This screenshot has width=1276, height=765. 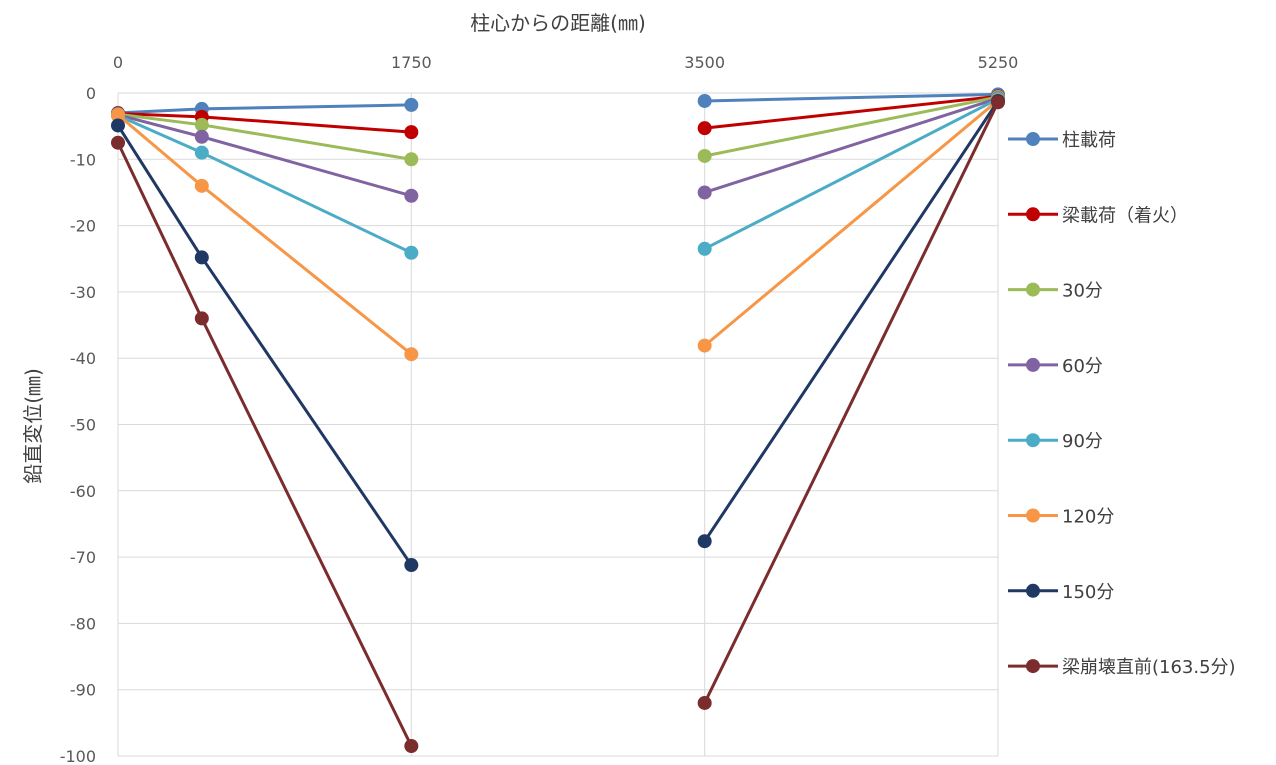 I want to click on legend-item: 30分, so click(x=1055, y=291).